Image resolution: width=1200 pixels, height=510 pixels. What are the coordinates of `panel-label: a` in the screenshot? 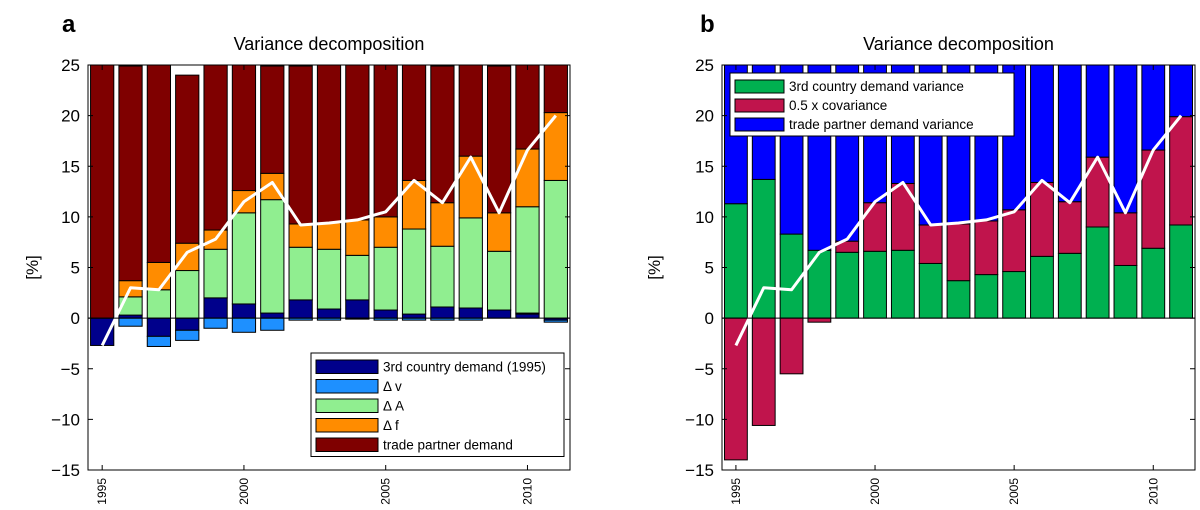 It's located at (69, 24).